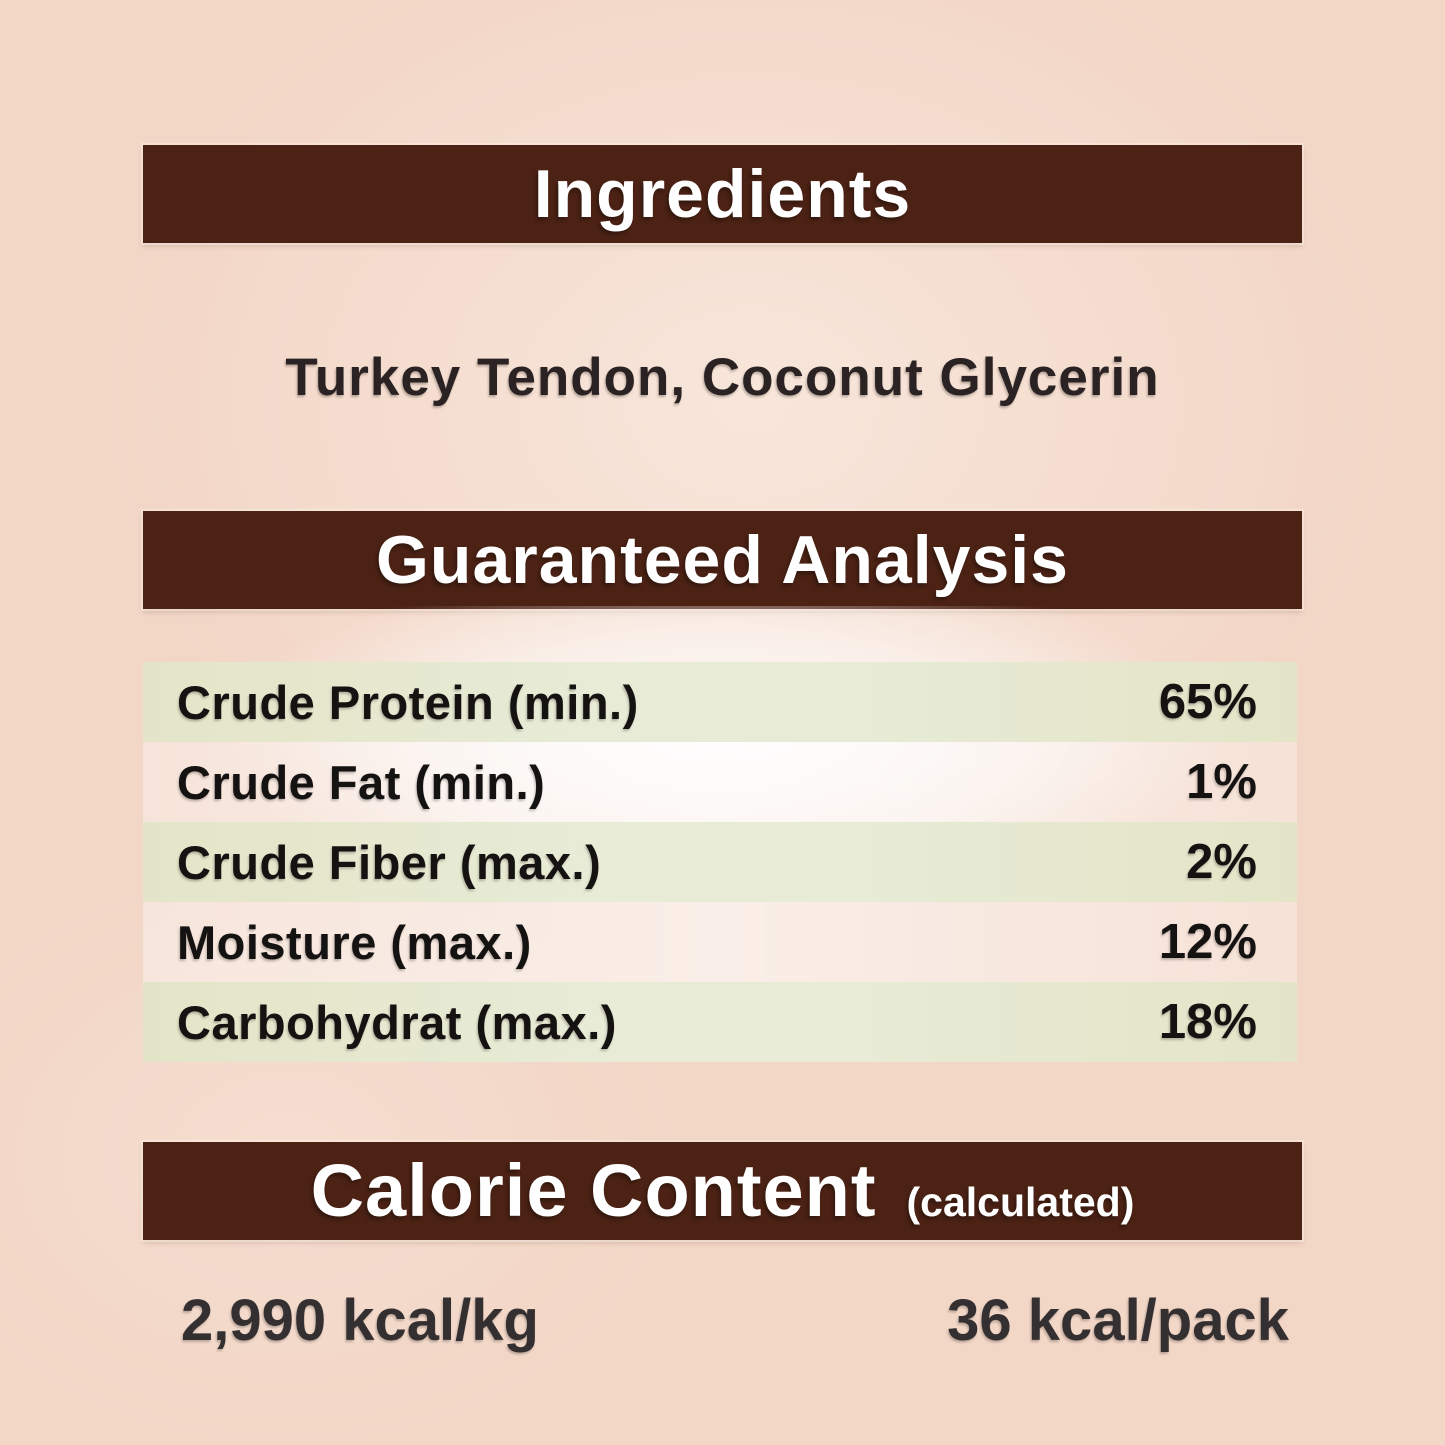 This screenshot has width=1445, height=1445. I want to click on calorie-content-header-group: Calorie Content (calculated), so click(723, 1191).